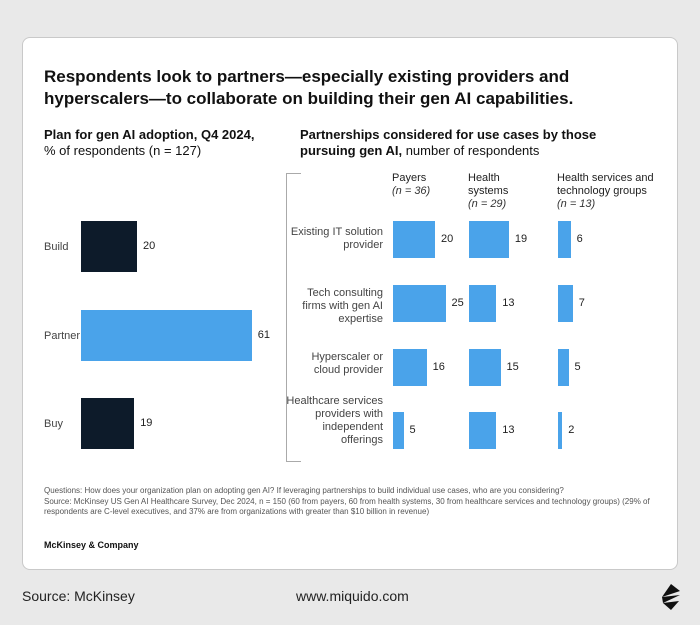 This screenshot has width=700, height=625. Describe the element at coordinates (293, 317) in the screenshot. I see `bracket` at that location.